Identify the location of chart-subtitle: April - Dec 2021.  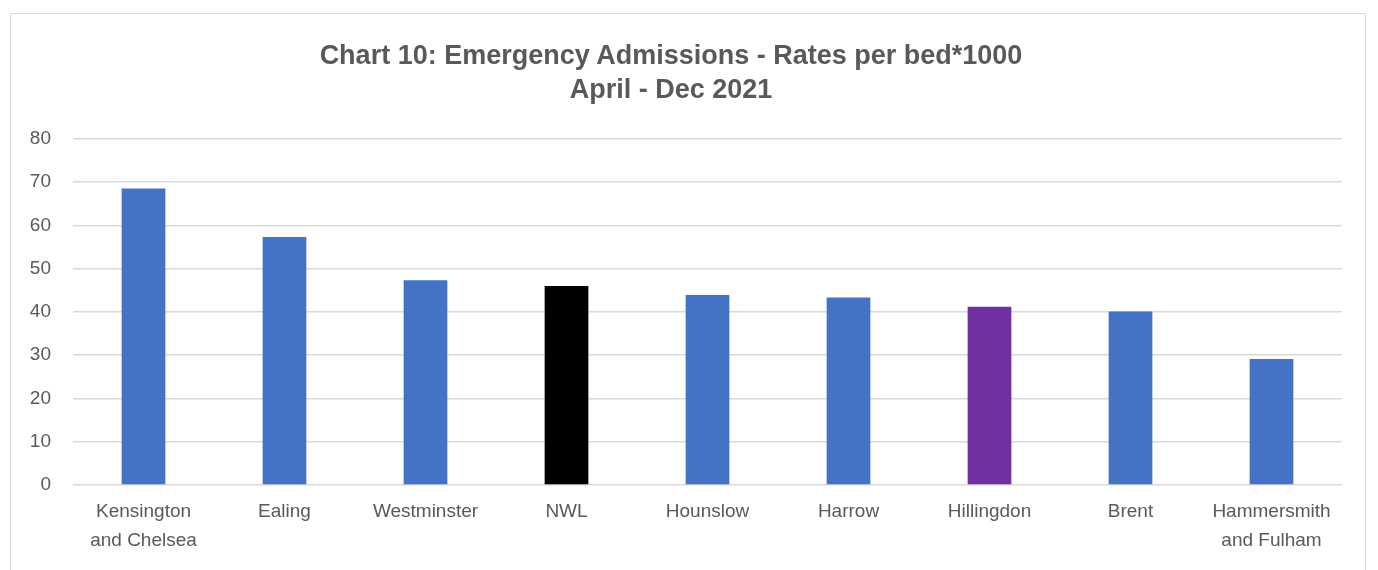
(671, 89).